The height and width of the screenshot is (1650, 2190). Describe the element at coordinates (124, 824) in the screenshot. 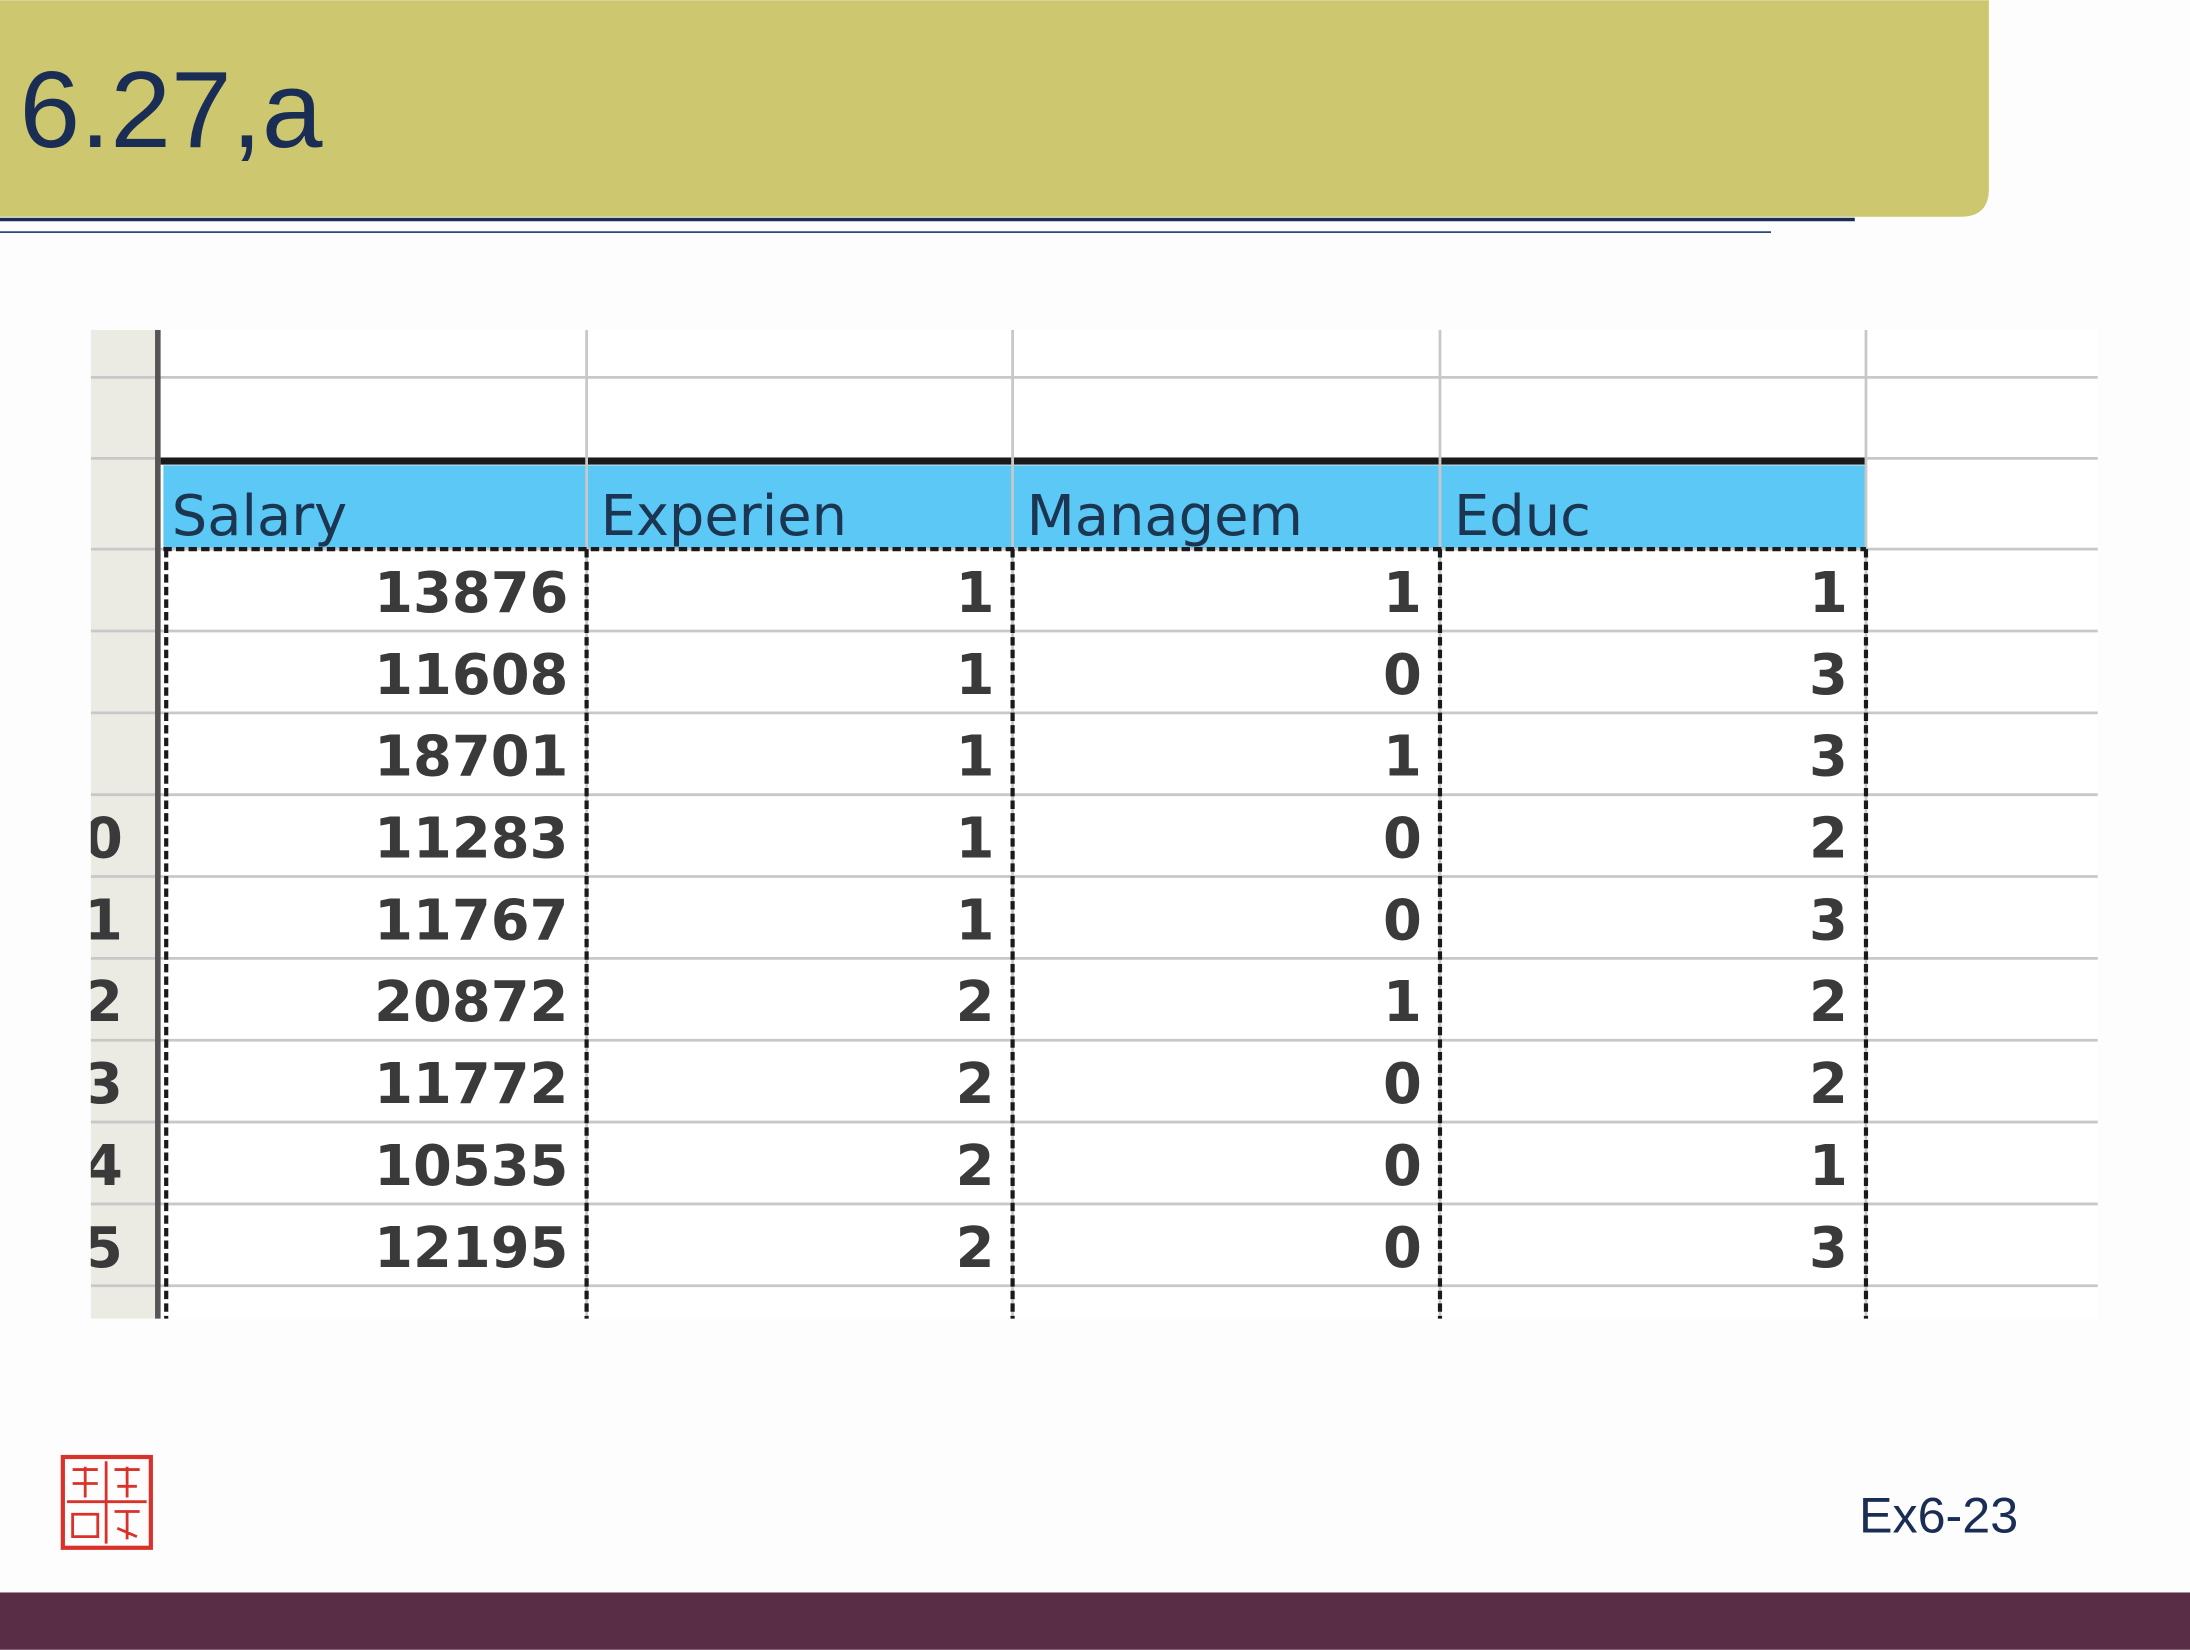

I see `row-header` at that location.